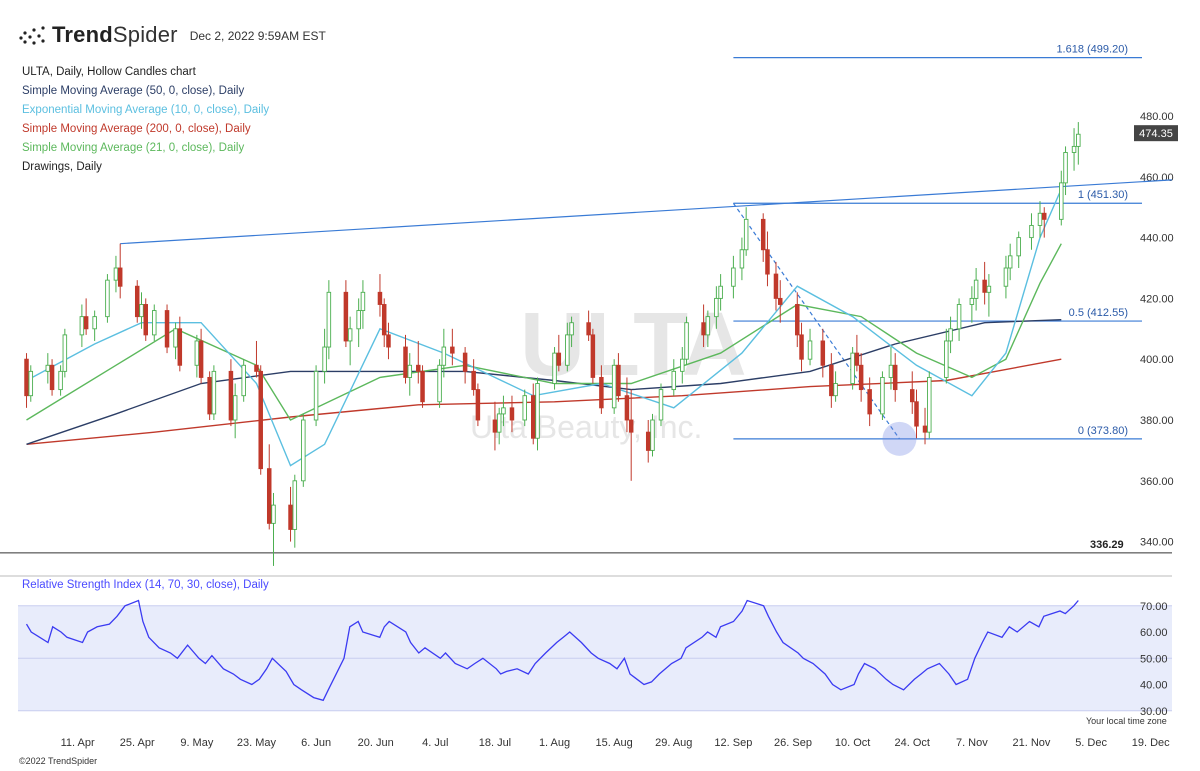 The image size is (1200, 771). What do you see at coordinates (552, 650) in the screenshot?
I see `rsi-line` at bounding box center [552, 650].